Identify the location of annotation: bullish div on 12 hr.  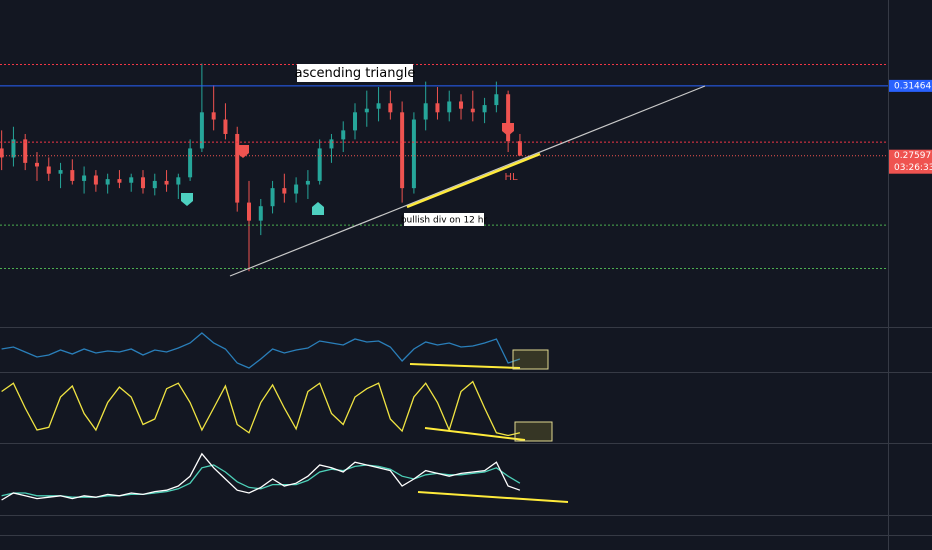
(444, 221).